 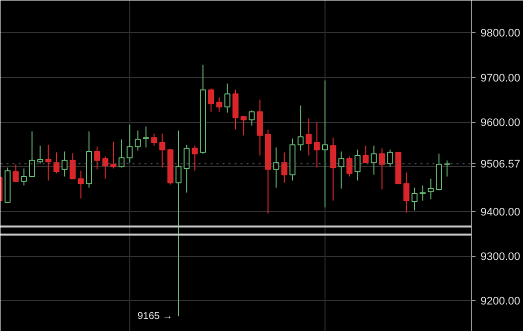 What do you see at coordinates (500, 257) in the screenshot?
I see `y-tick-label: 9300.00` at bounding box center [500, 257].